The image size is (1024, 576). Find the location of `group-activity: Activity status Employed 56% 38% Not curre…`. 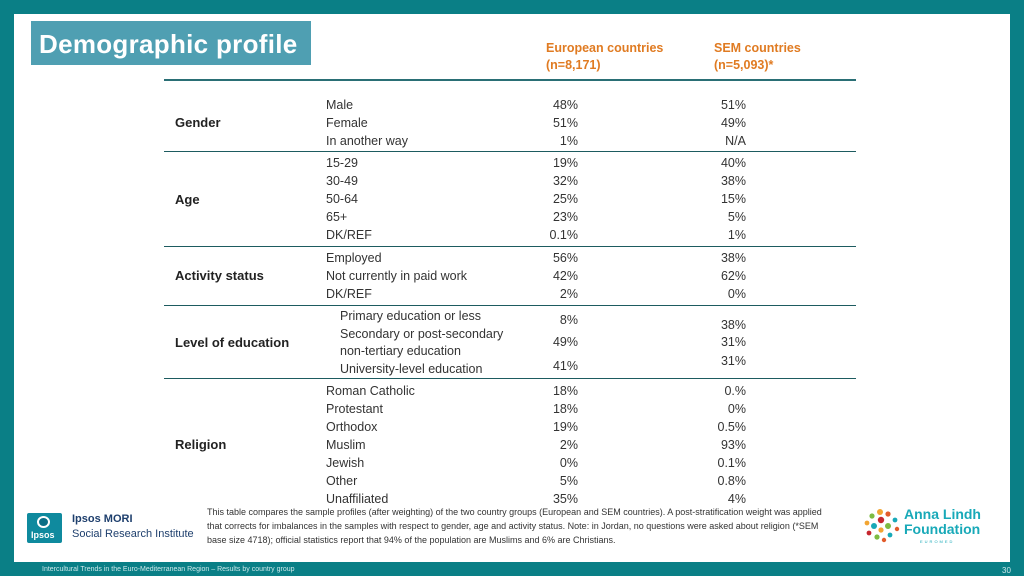

group-activity: Activity status Employed 56% 38% Not curre… is located at coordinates (510, 277).